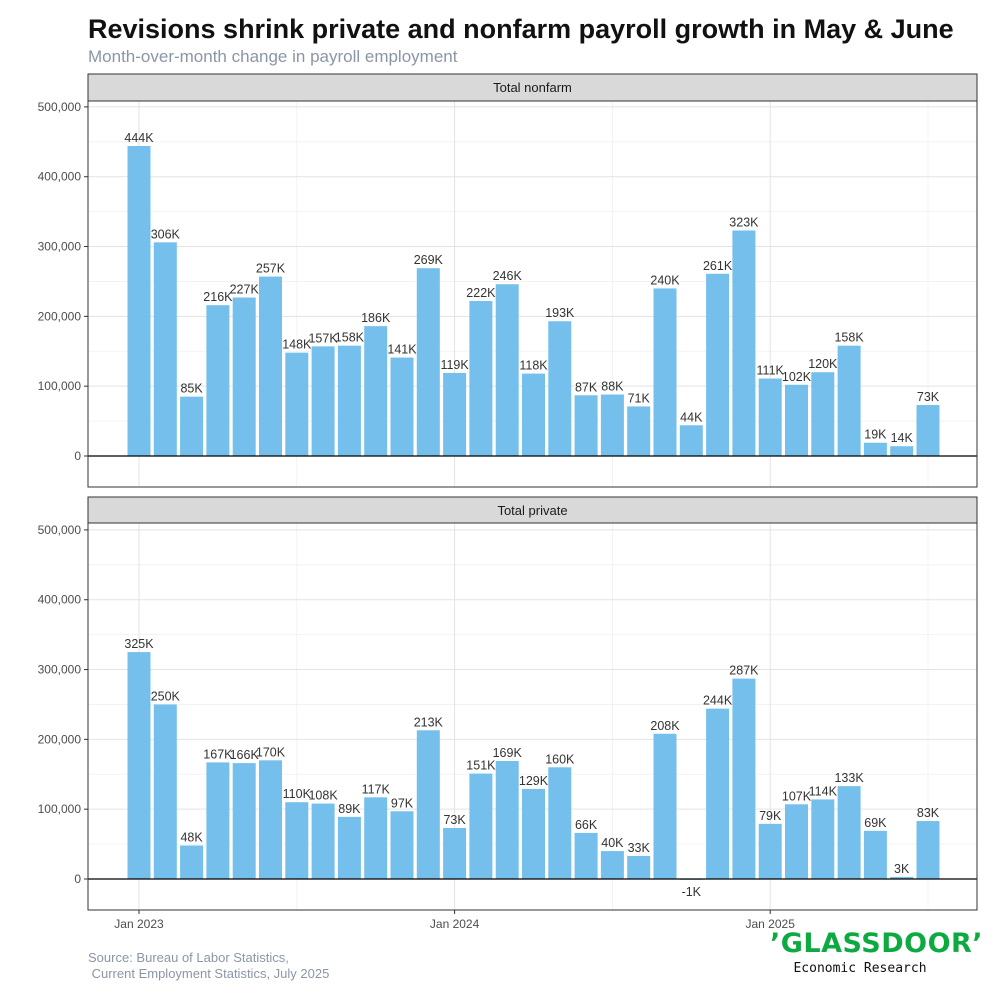 The height and width of the screenshot is (1000, 1000). I want to click on x-tick-label: Jan 2025, so click(771, 924).